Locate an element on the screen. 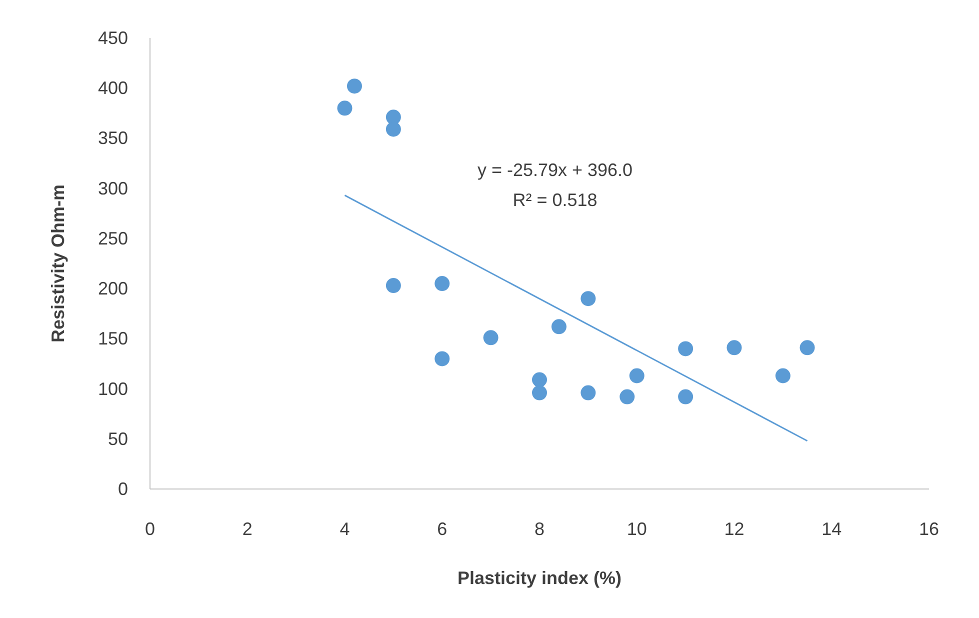  x-tick-label: 10 is located at coordinates (636, 529).